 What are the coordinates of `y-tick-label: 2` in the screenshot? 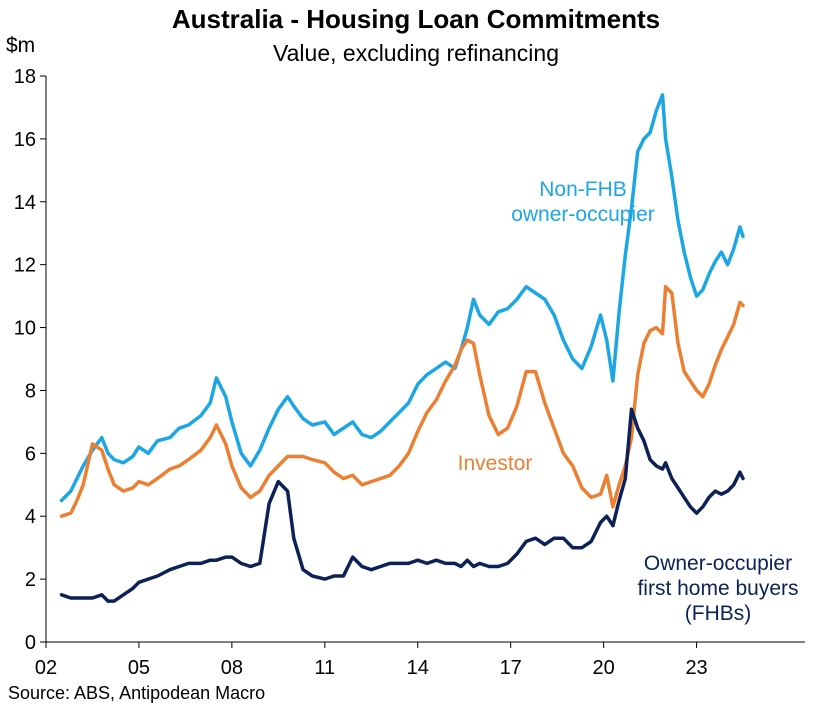 It's located at (30, 580).